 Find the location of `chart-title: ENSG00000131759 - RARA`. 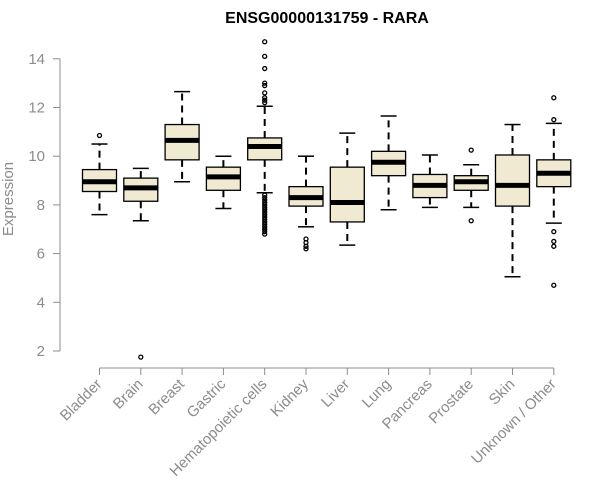

chart-title: ENSG00000131759 - RARA is located at coordinates (327, 18).